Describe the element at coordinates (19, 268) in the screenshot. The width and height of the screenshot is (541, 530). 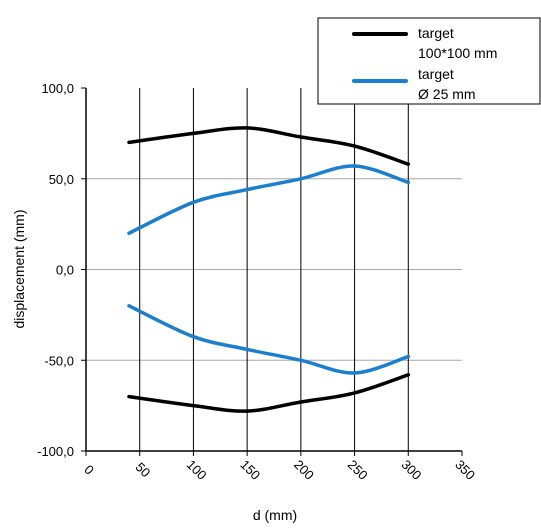
I see `y-axis-label: displacement (mm)` at that location.